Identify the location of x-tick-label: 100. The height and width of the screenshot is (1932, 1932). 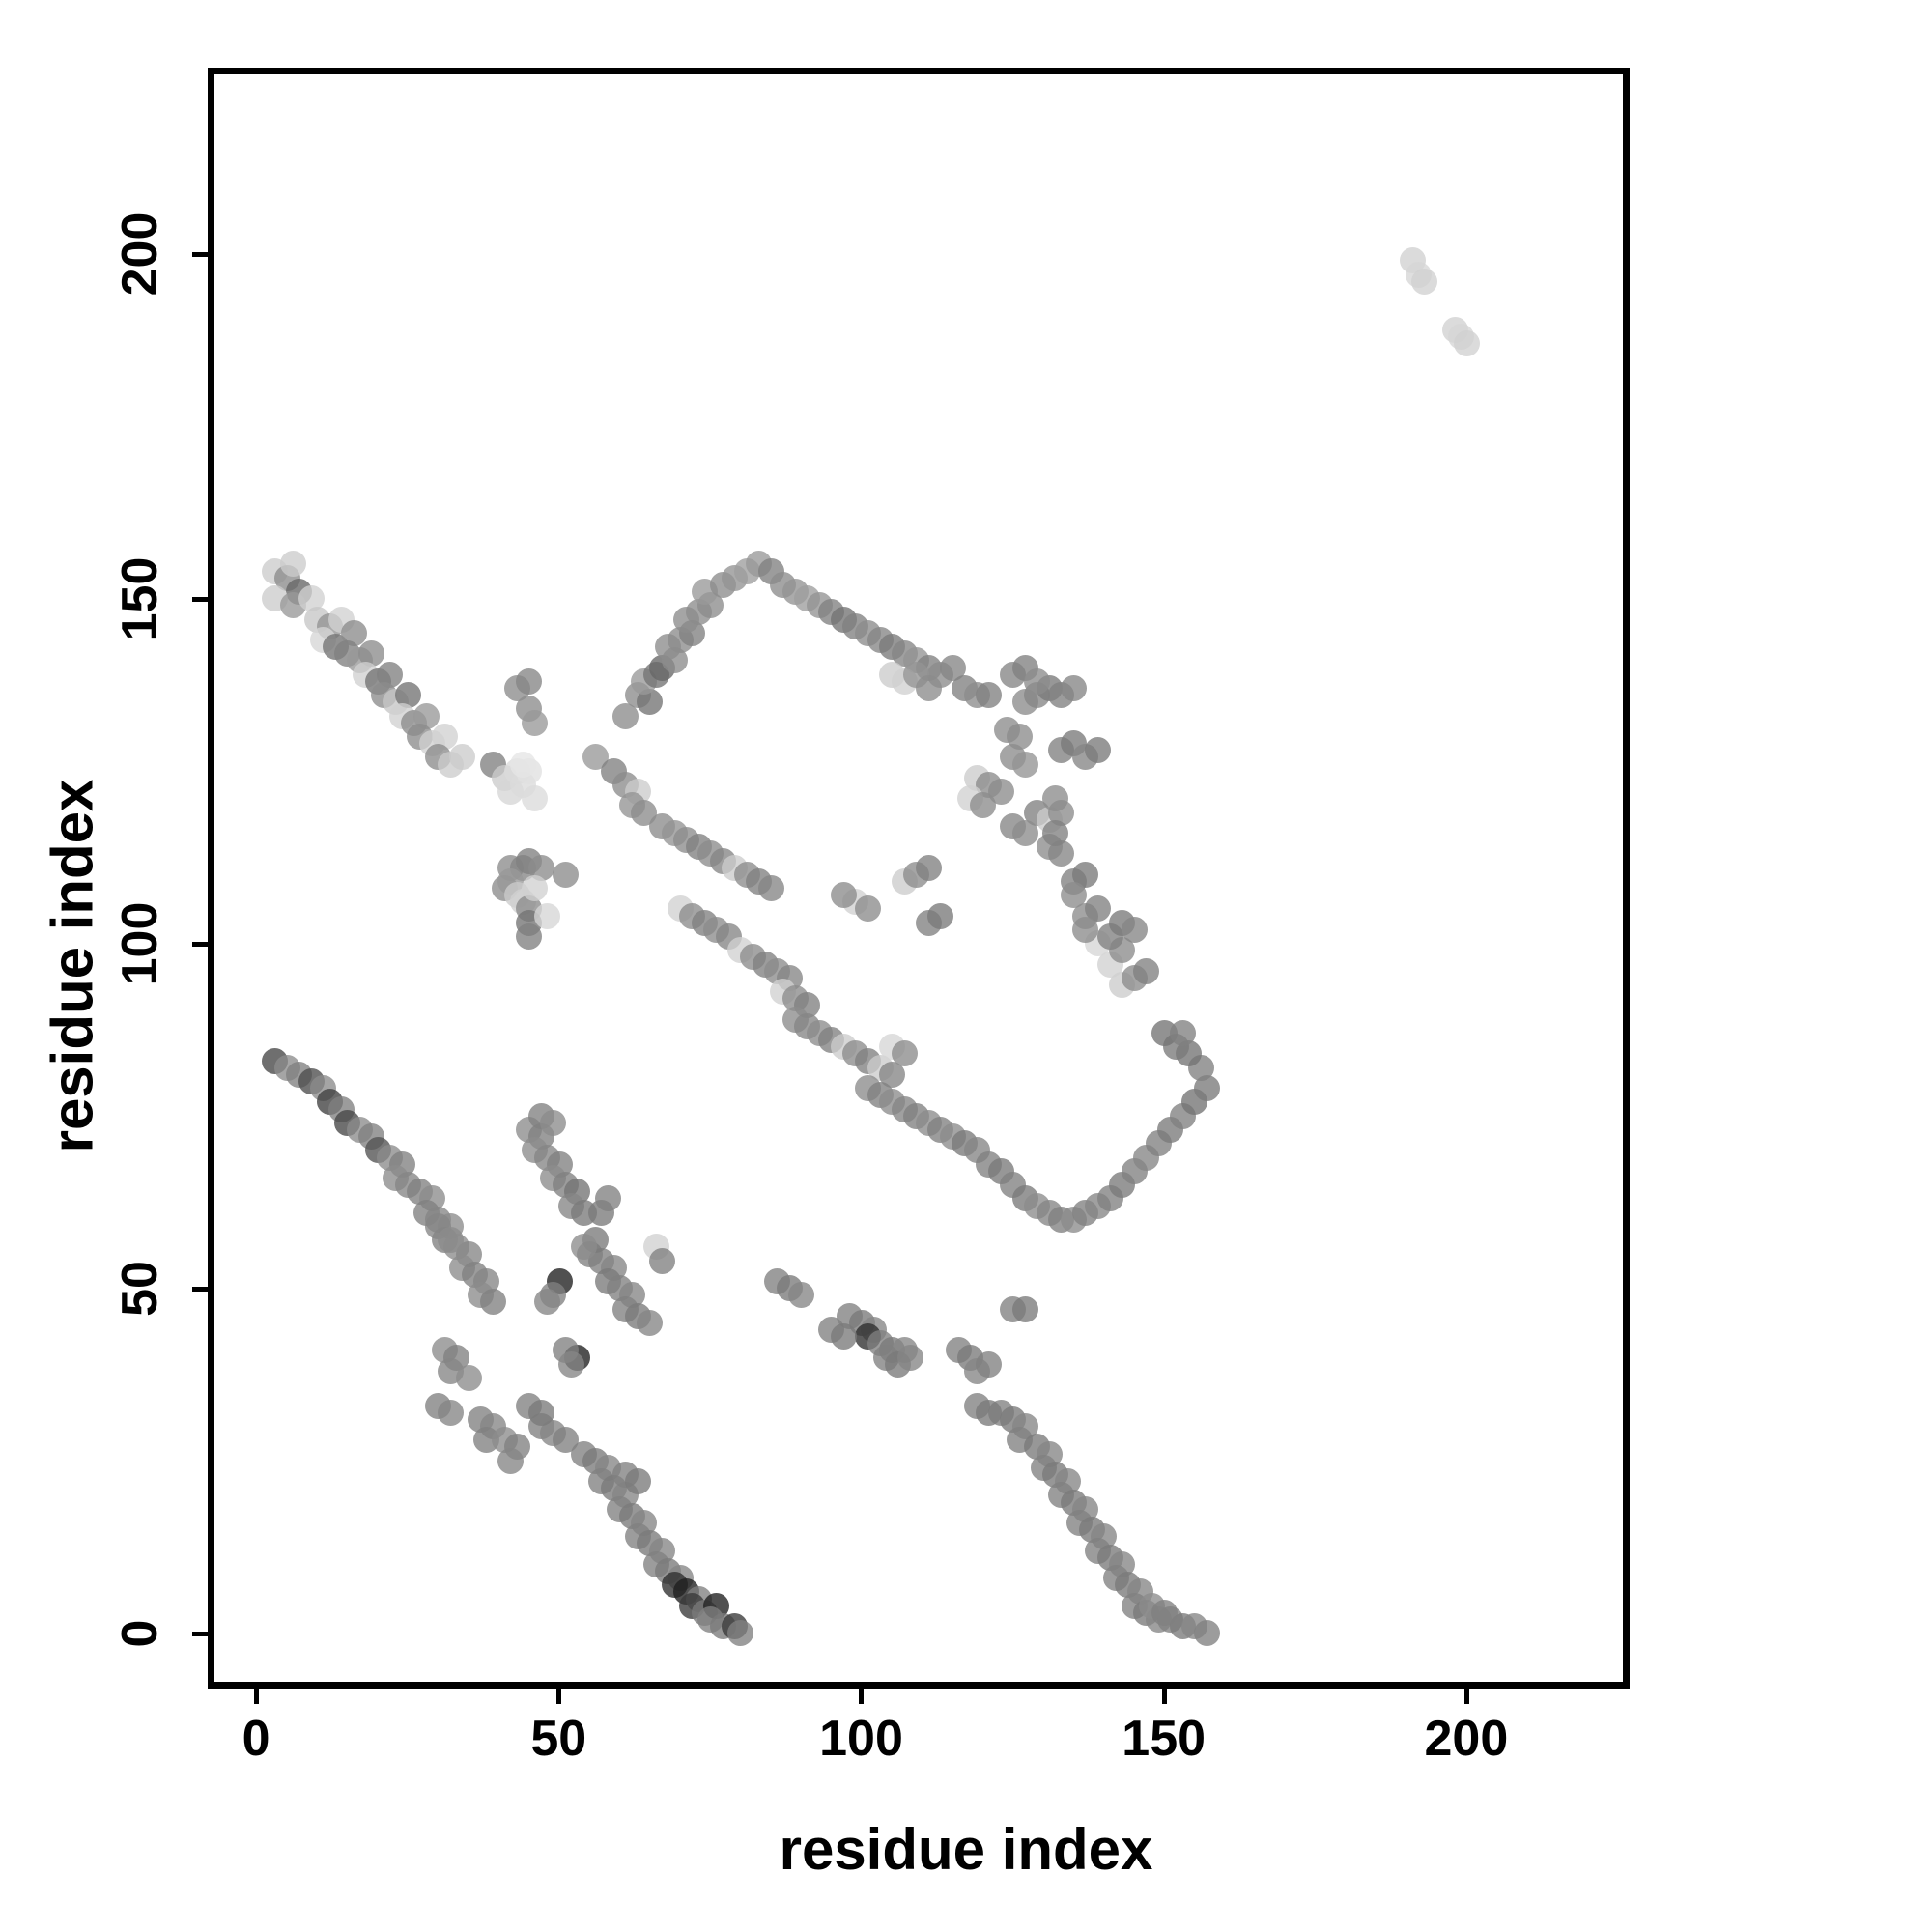
(861, 1739).